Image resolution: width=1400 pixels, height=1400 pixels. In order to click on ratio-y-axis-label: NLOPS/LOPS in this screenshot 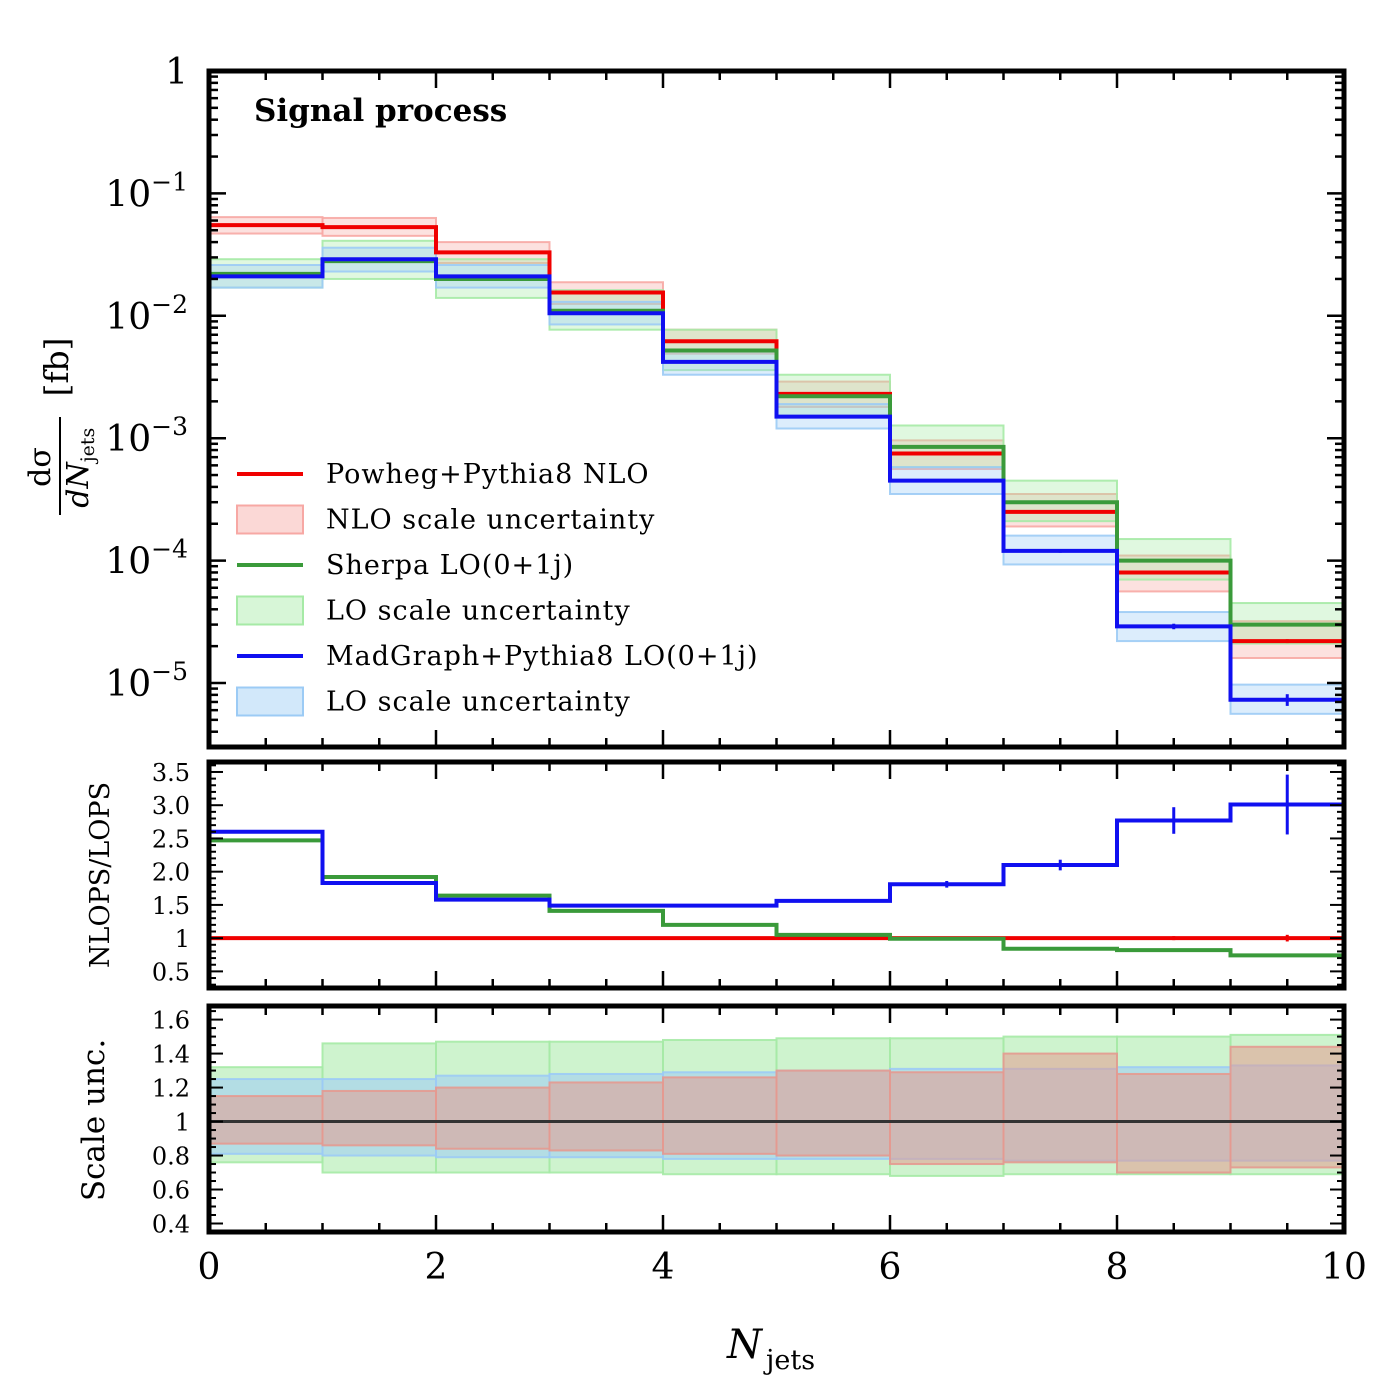, I will do `click(100, 875)`.